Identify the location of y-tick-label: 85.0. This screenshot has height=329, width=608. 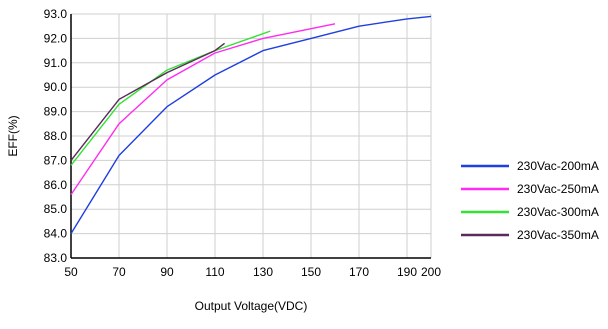
(56, 209).